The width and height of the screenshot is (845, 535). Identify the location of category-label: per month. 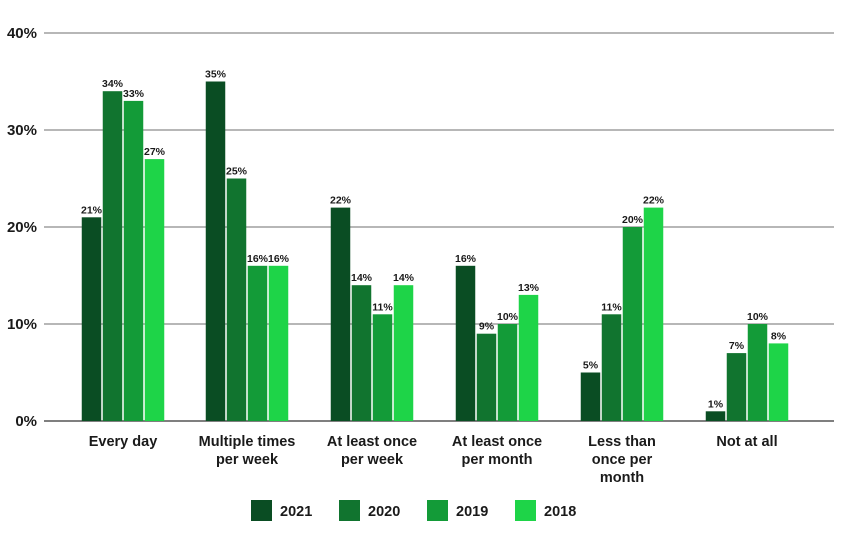
(497, 460).